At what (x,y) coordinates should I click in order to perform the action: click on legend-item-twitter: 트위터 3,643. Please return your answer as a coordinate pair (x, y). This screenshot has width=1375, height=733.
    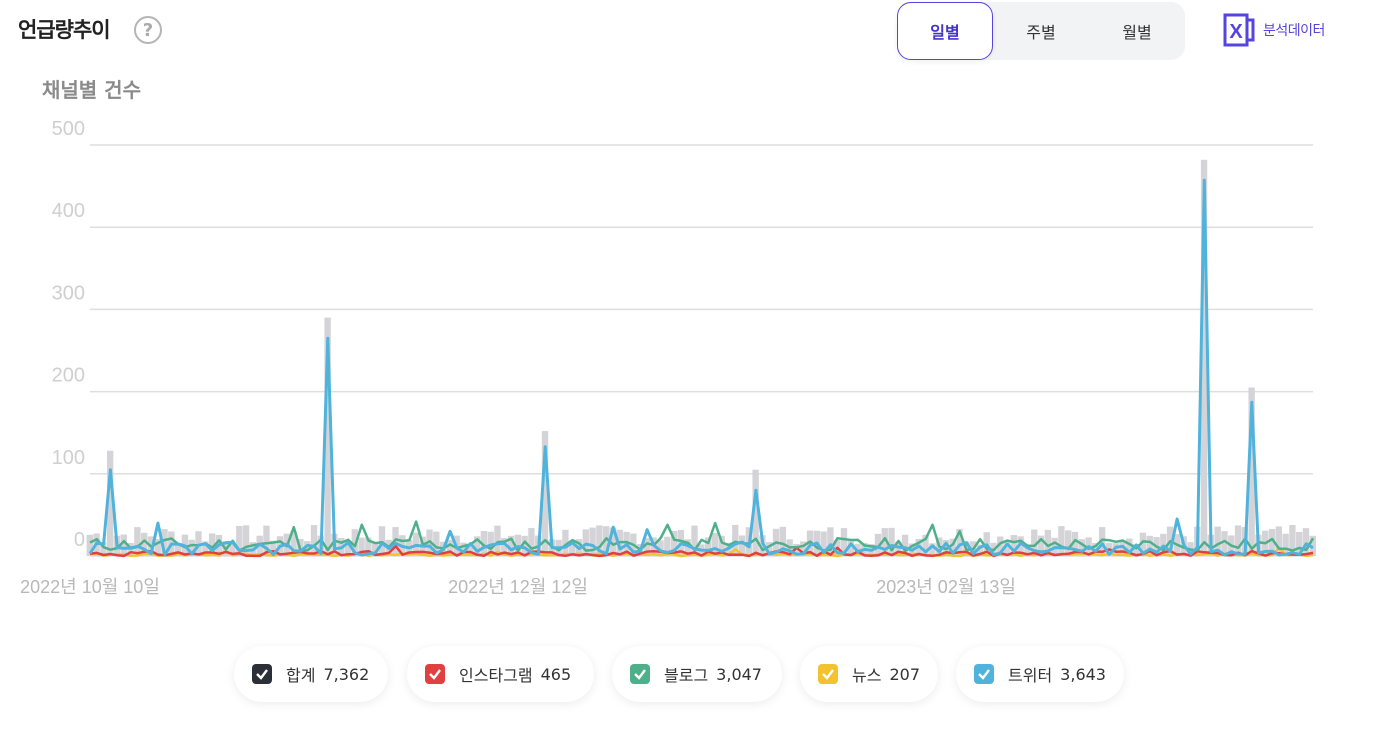
    Looking at the image, I should click on (1040, 674).